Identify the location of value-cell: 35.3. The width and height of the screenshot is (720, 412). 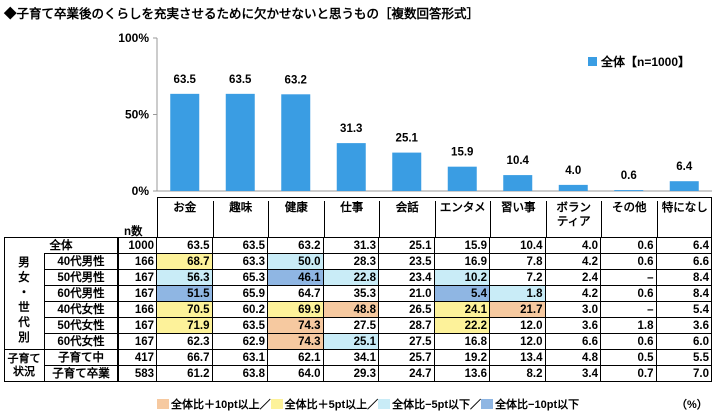
(350, 293).